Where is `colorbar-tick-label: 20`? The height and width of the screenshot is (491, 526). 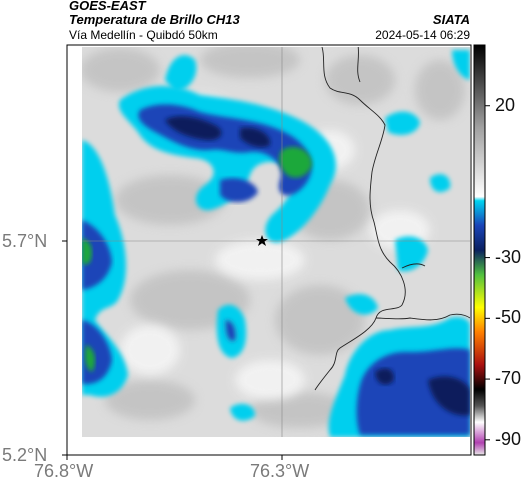
colorbar-tick-label: 20 is located at coordinates (505, 104).